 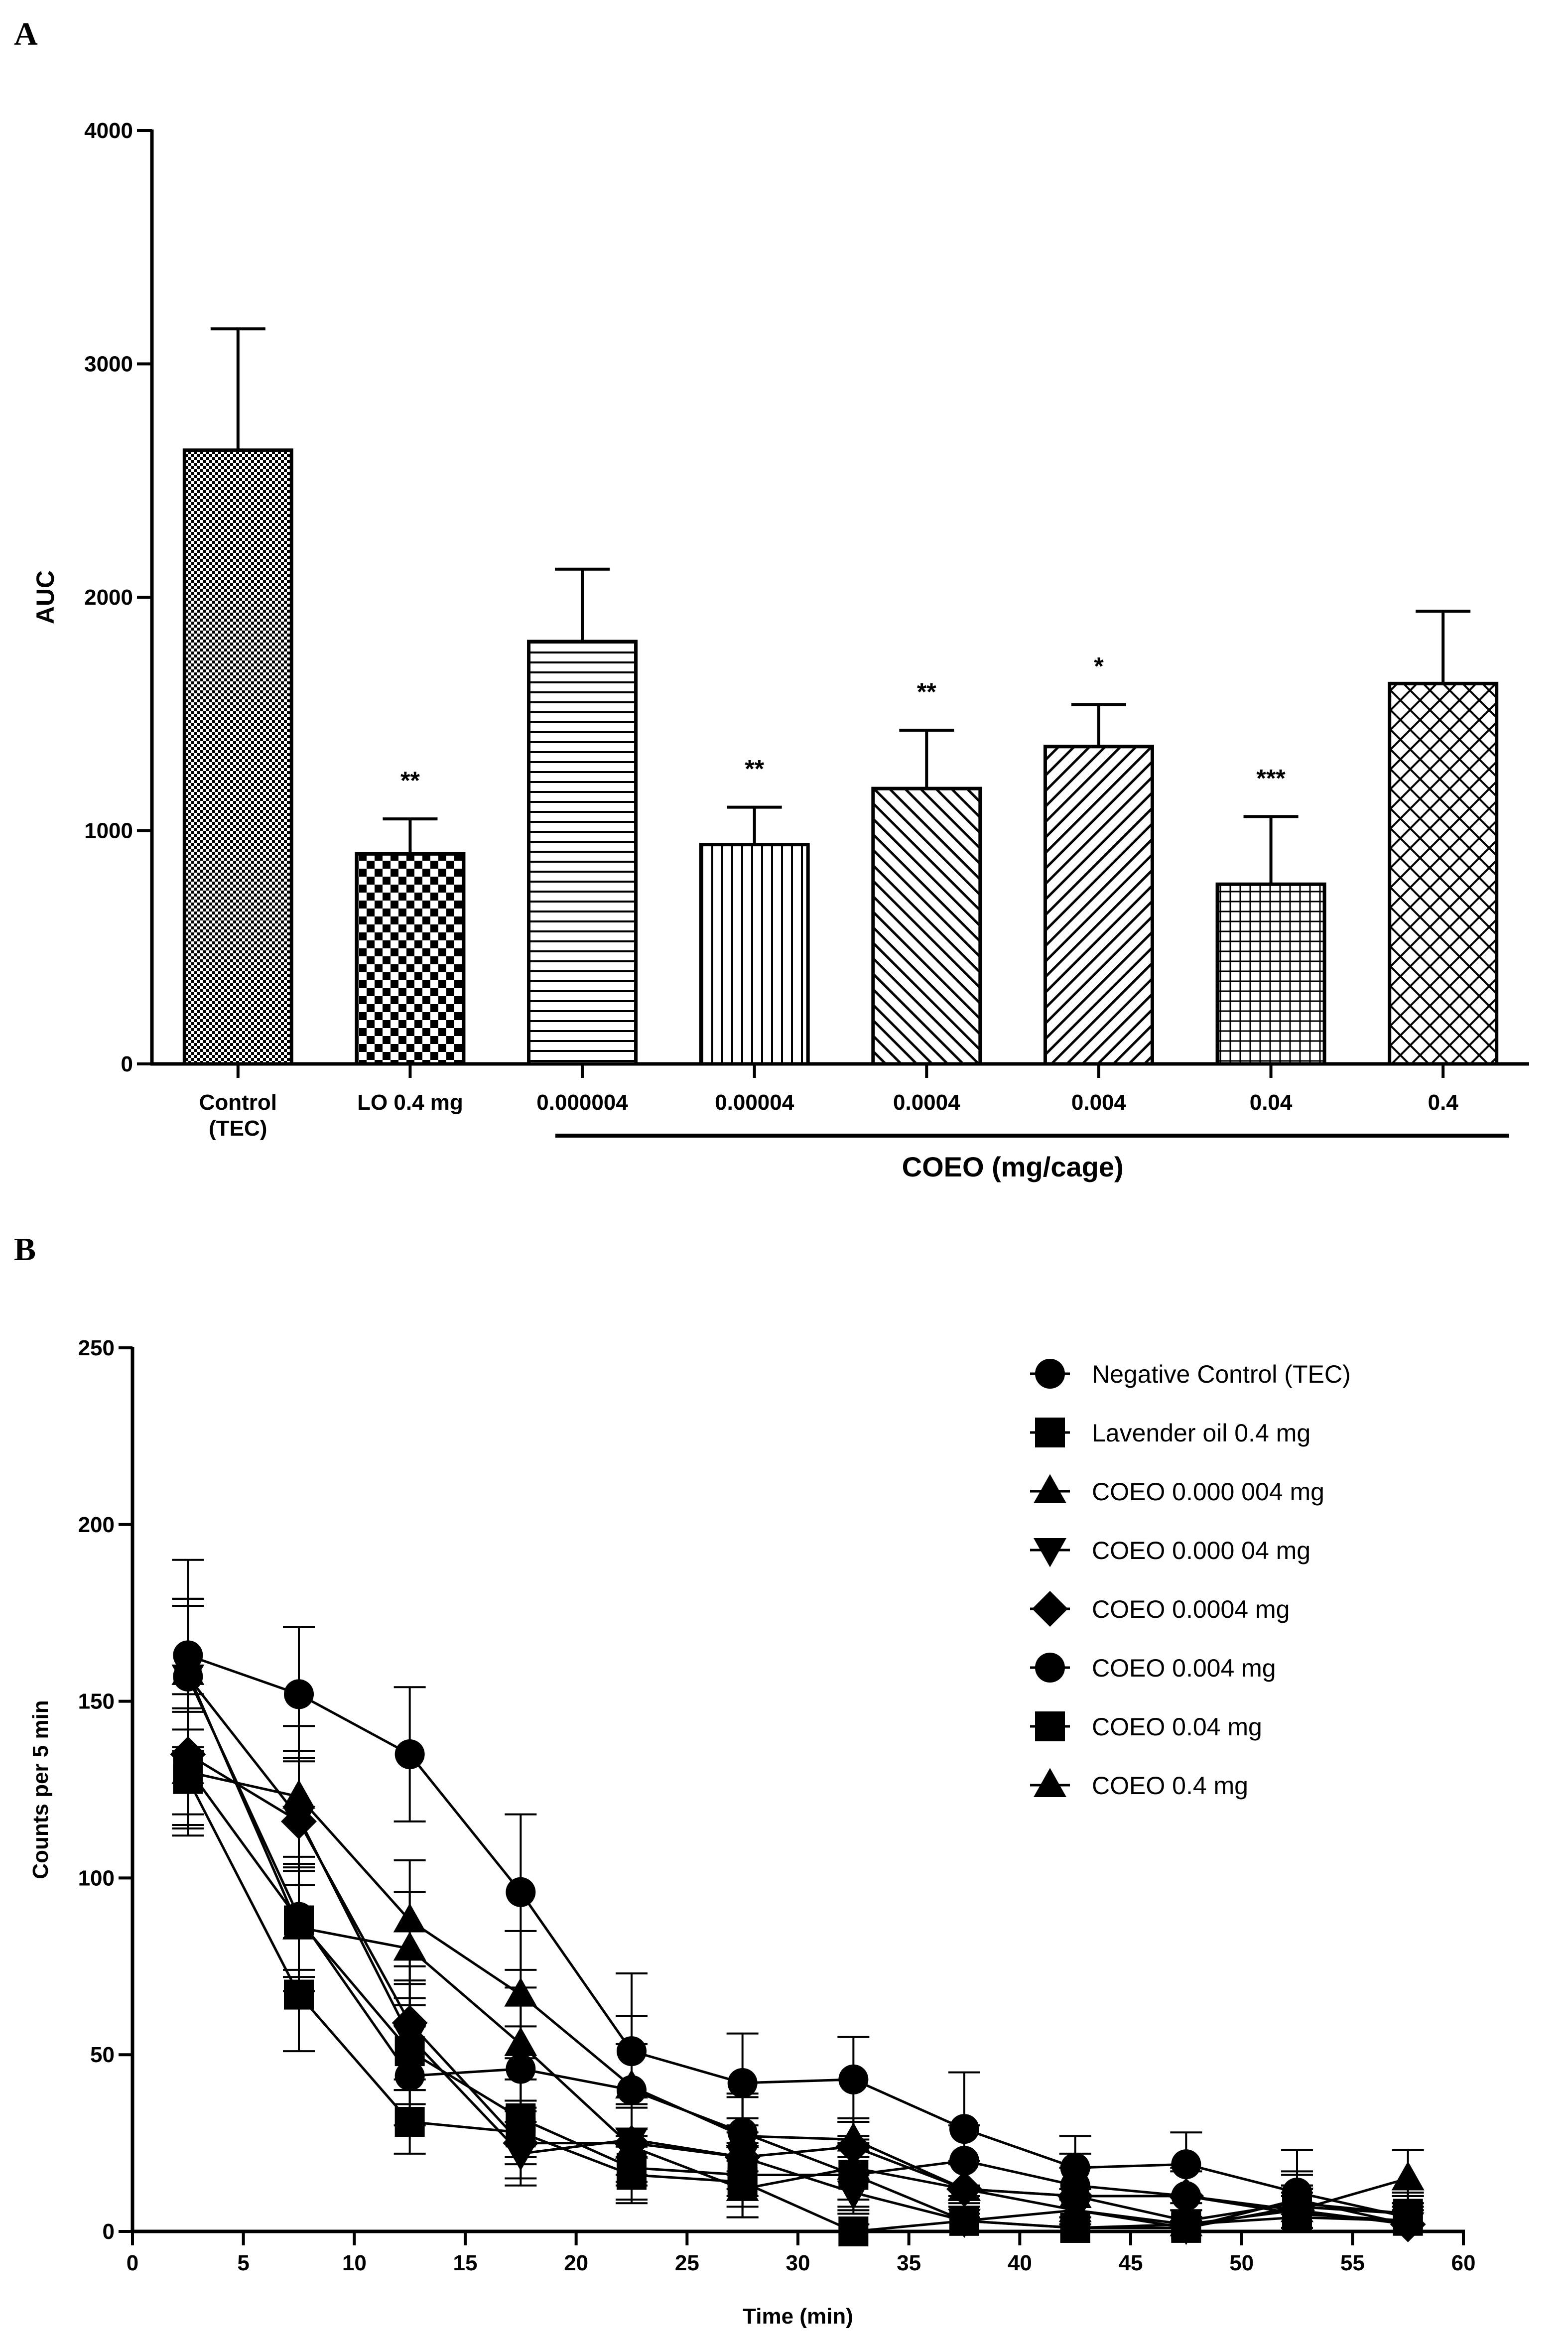 I want to click on x-tick-label: 15, so click(x=465, y=2263).